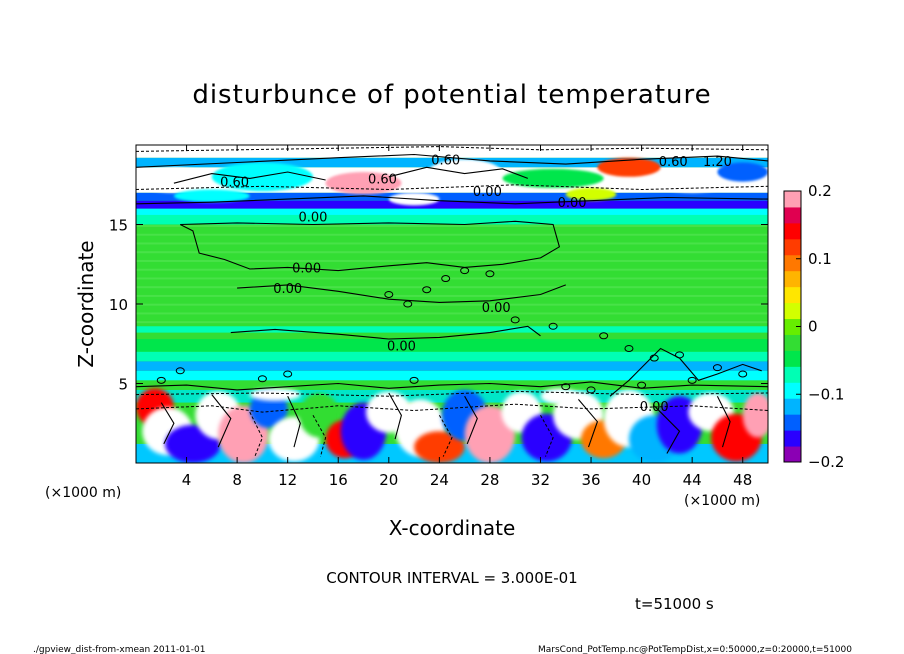  I want to click on x-tick-label: 24, so click(439, 480).